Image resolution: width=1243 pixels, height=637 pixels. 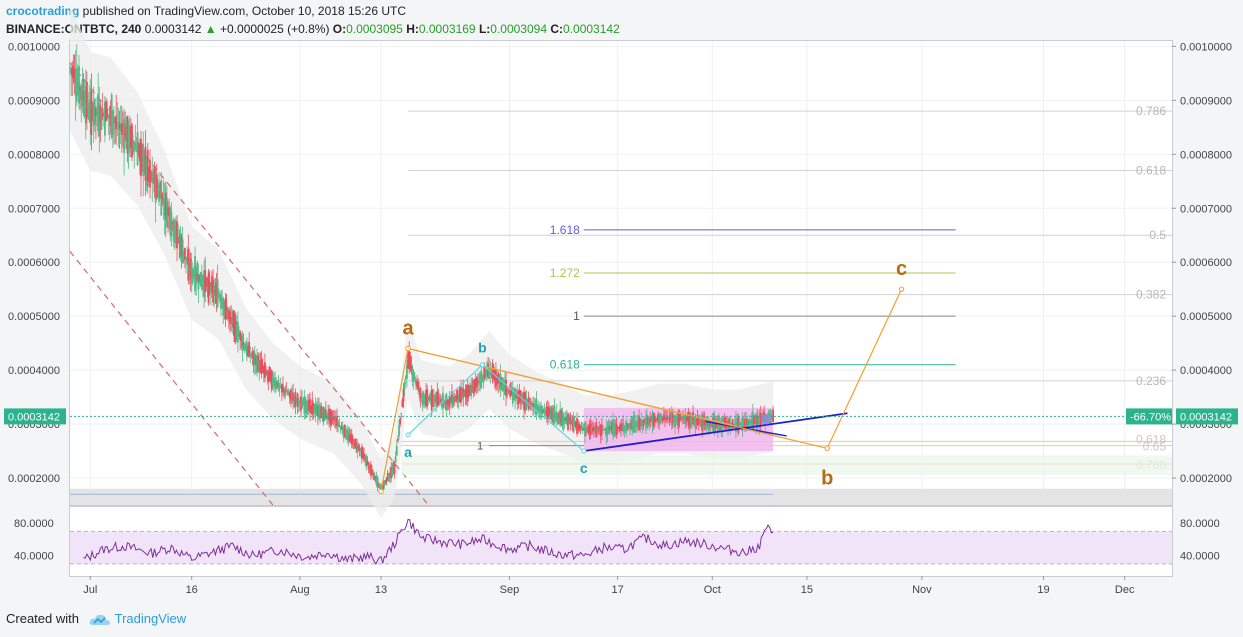 What do you see at coordinates (192, 590) in the screenshot?
I see `x-axis-label: 16` at bounding box center [192, 590].